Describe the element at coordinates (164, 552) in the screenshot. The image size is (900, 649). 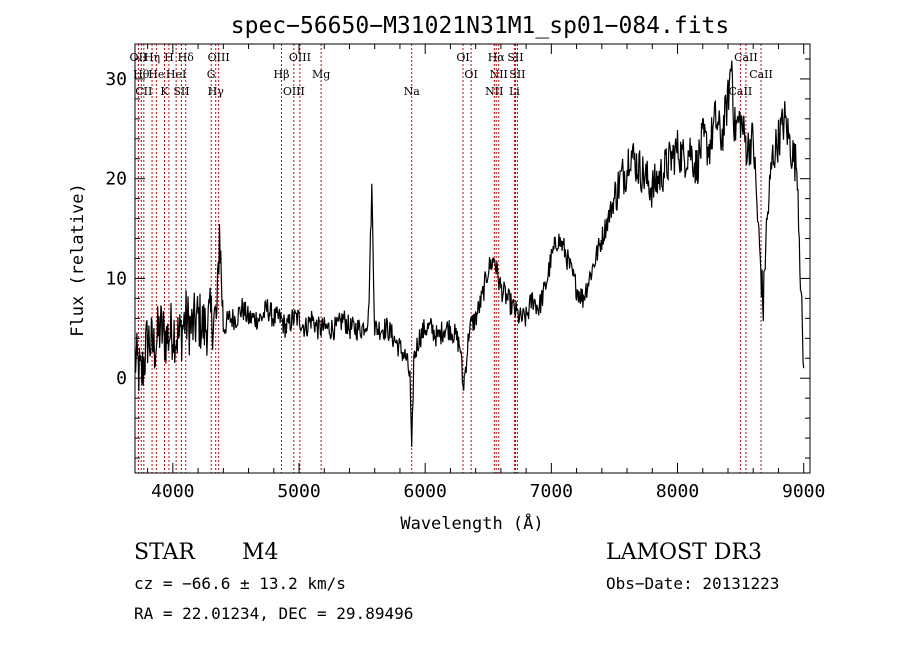
I see `object-class: STAR` at that location.